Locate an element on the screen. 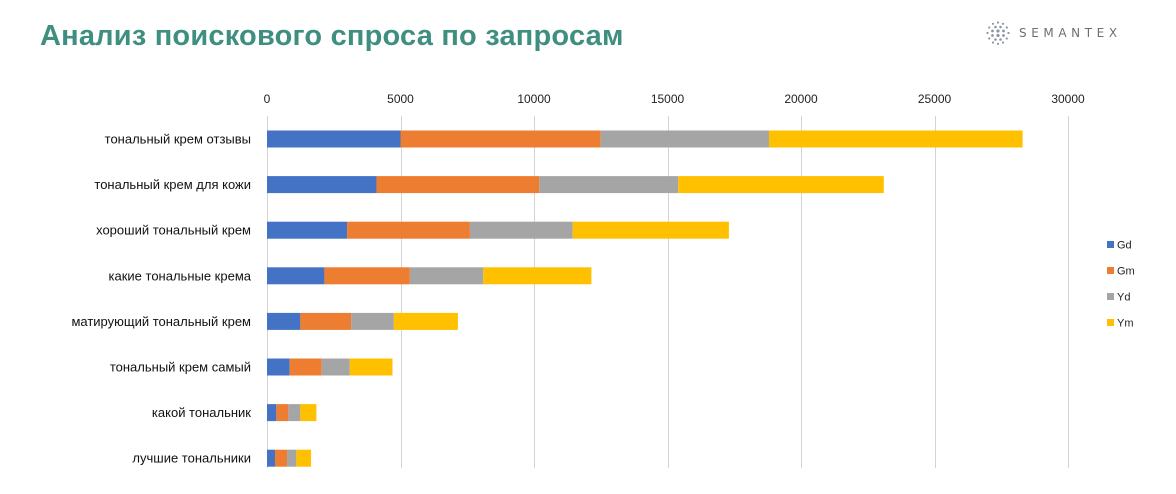 This screenshot has height=494, width=1176. legend-label-ym: Ym is located at coordinates (1125, 324).